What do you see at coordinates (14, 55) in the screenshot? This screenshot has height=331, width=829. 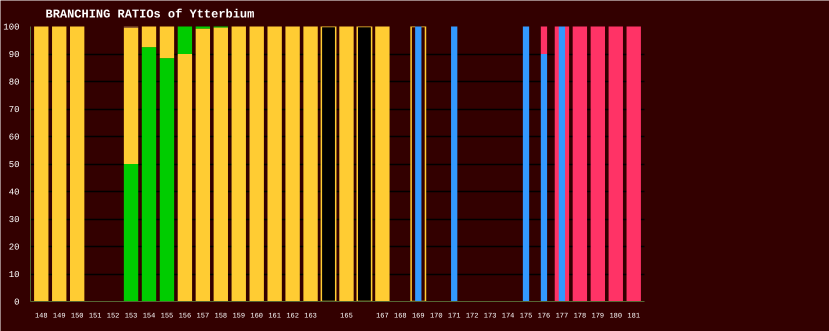 I see `y-tick-label: 90` at bounding box center [14, 55].